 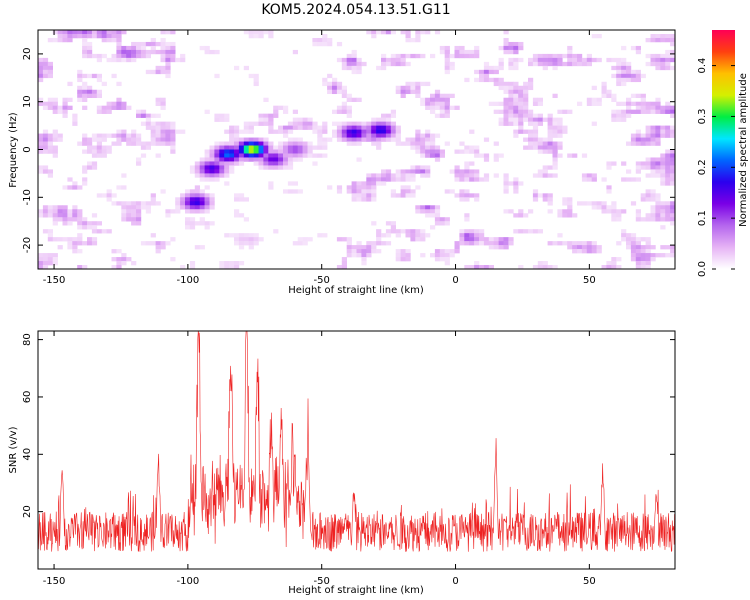 What do you see at coordinates (27, 101) in the screenshot?
I see `y-tick-label: 10` at bounding box center [27, 101].